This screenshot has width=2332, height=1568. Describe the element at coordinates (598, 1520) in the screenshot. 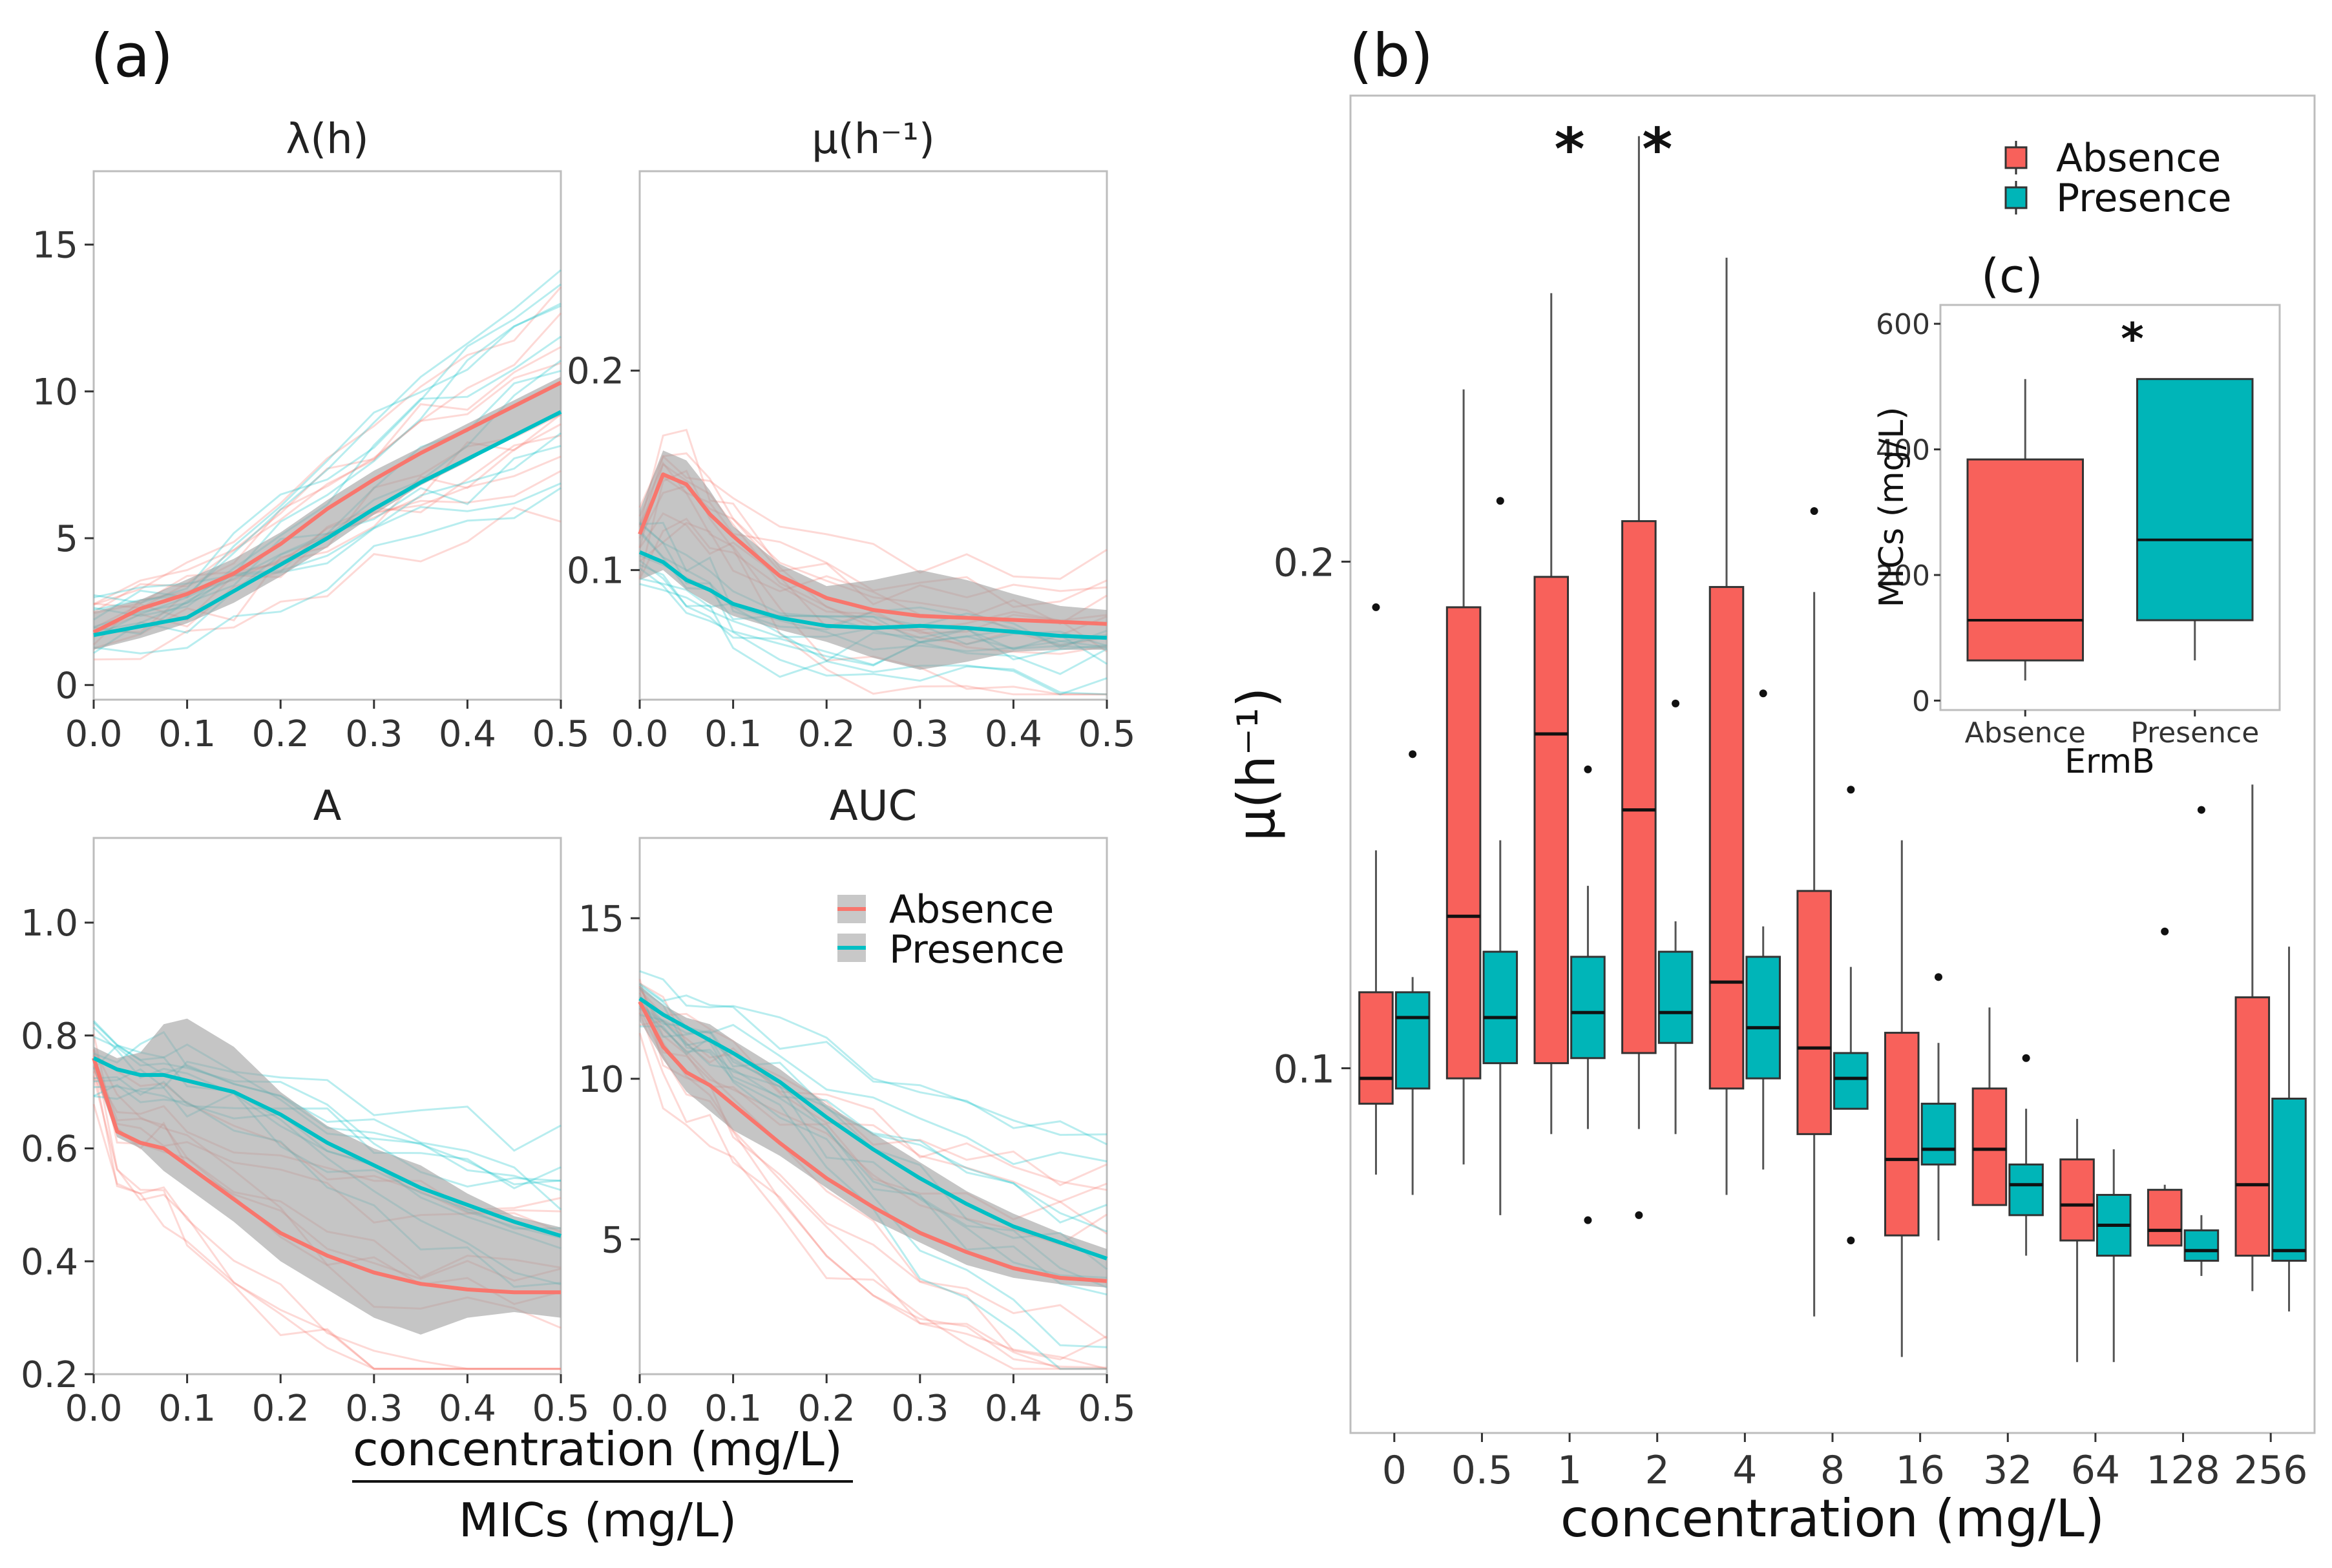

I see `panel-a-xlabel-denominator: MICs (mg/L)` at that location.